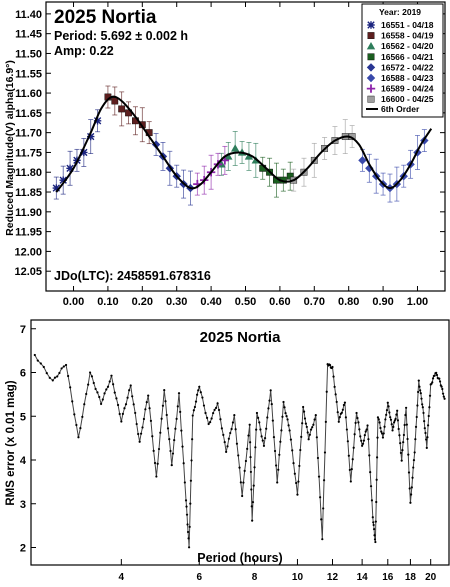 This screenshot has height=587, width=450. What do you see at coordinates (210, 302) in the screenshot?
I see `x-tick-label: 0.40` at bounding box center [210, 302].